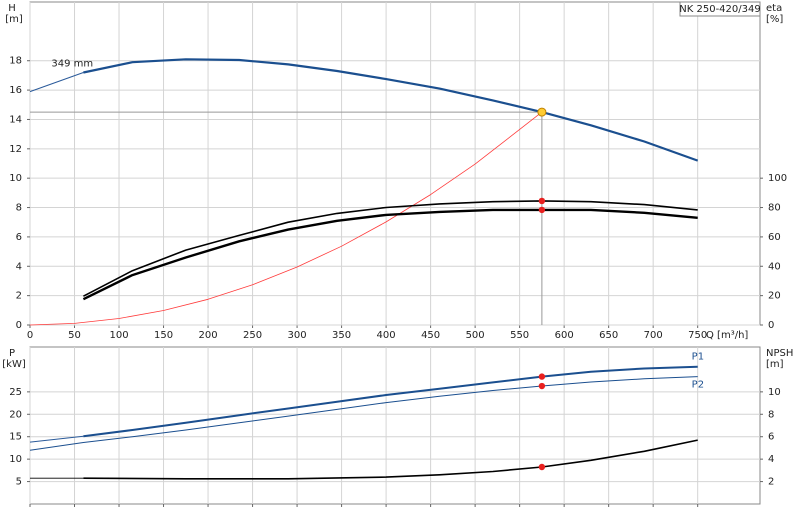  What do you see at coordinates (118, 335) in the screenshot?
I see `x-tick-label: 100` at bounding box center [118, 335].